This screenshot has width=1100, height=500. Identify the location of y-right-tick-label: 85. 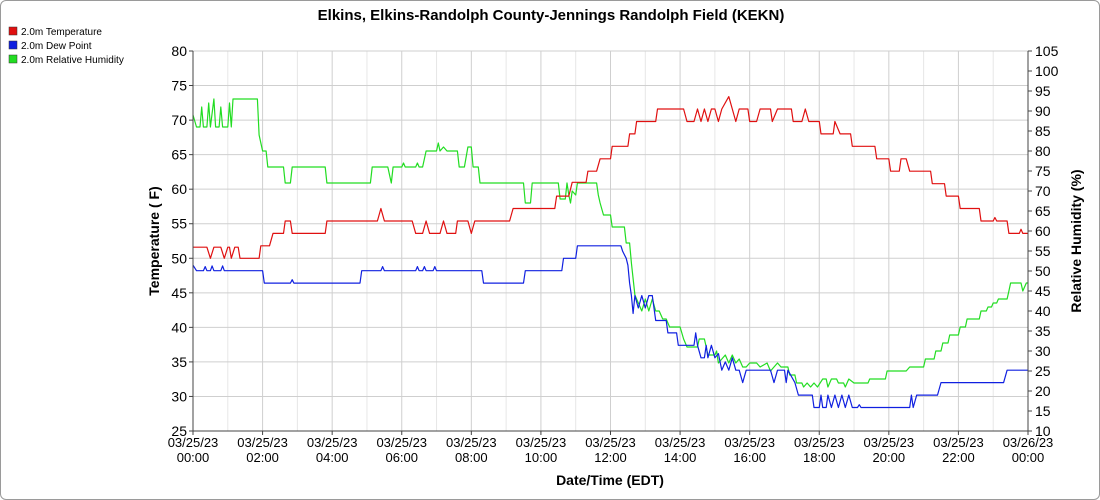
(1043, 131).